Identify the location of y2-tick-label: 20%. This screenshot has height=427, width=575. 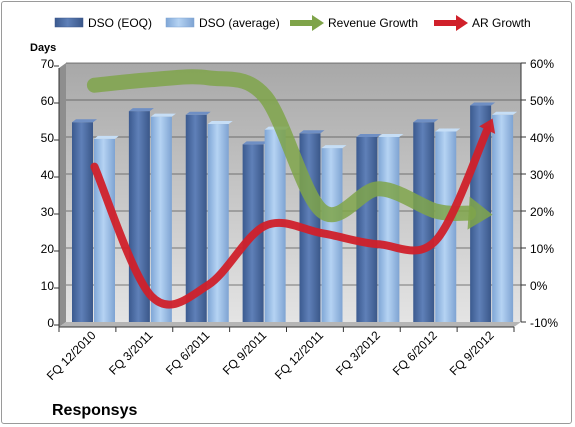
(542, 212).